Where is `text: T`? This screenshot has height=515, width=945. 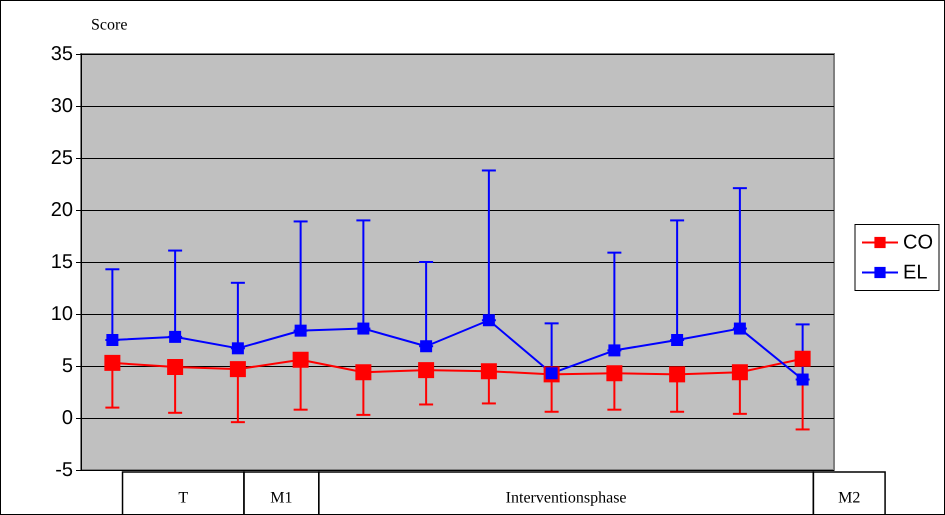 text: T is located at coordinates (183, 498).